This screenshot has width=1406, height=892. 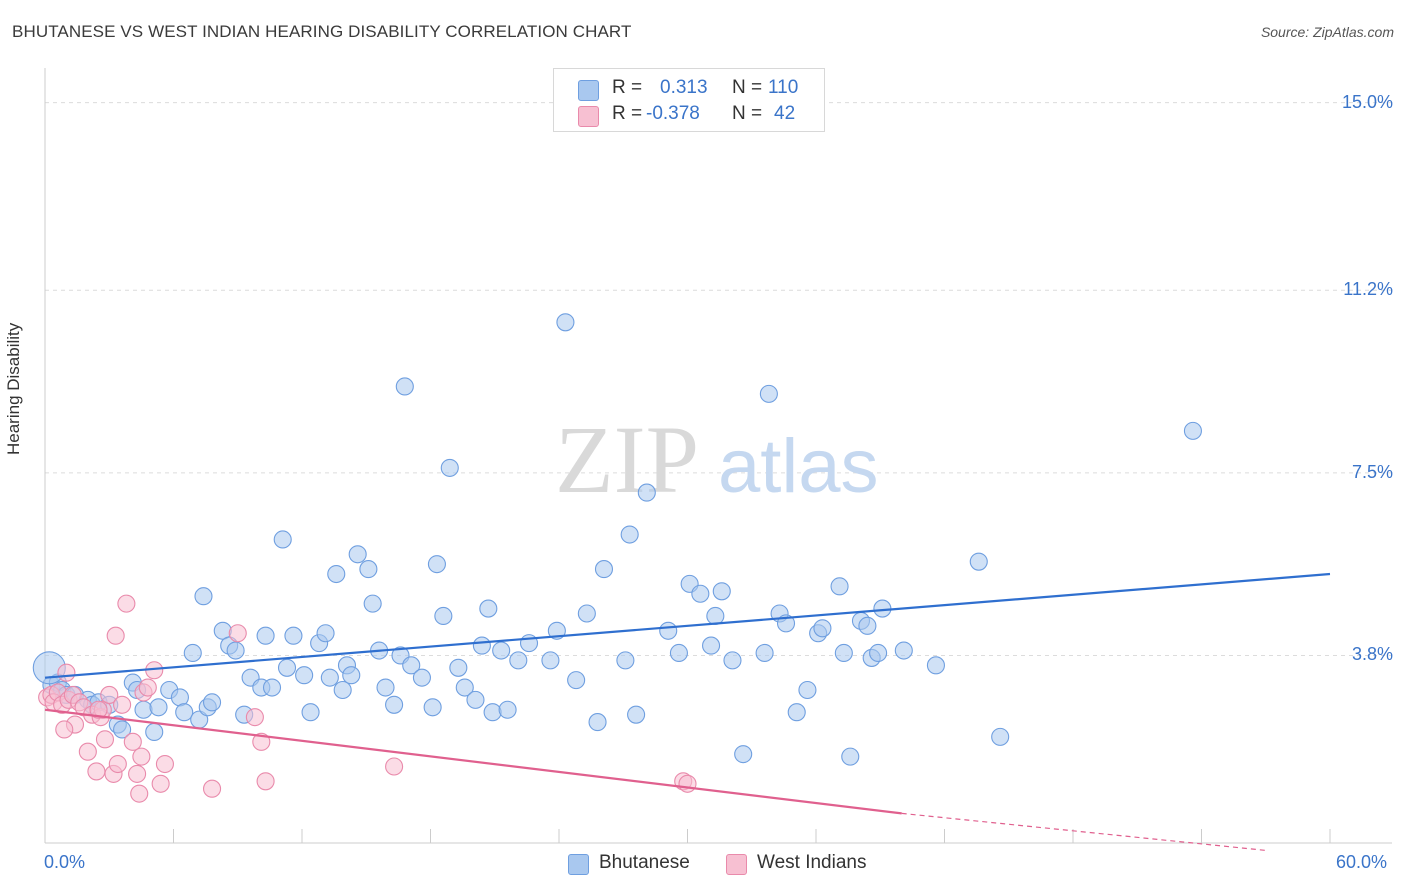 What do you see at coordinates (1327, 32) in the screenshot?
I see `source-label: Source: ZipAtlas.com` at bounding box center [1327, 32].